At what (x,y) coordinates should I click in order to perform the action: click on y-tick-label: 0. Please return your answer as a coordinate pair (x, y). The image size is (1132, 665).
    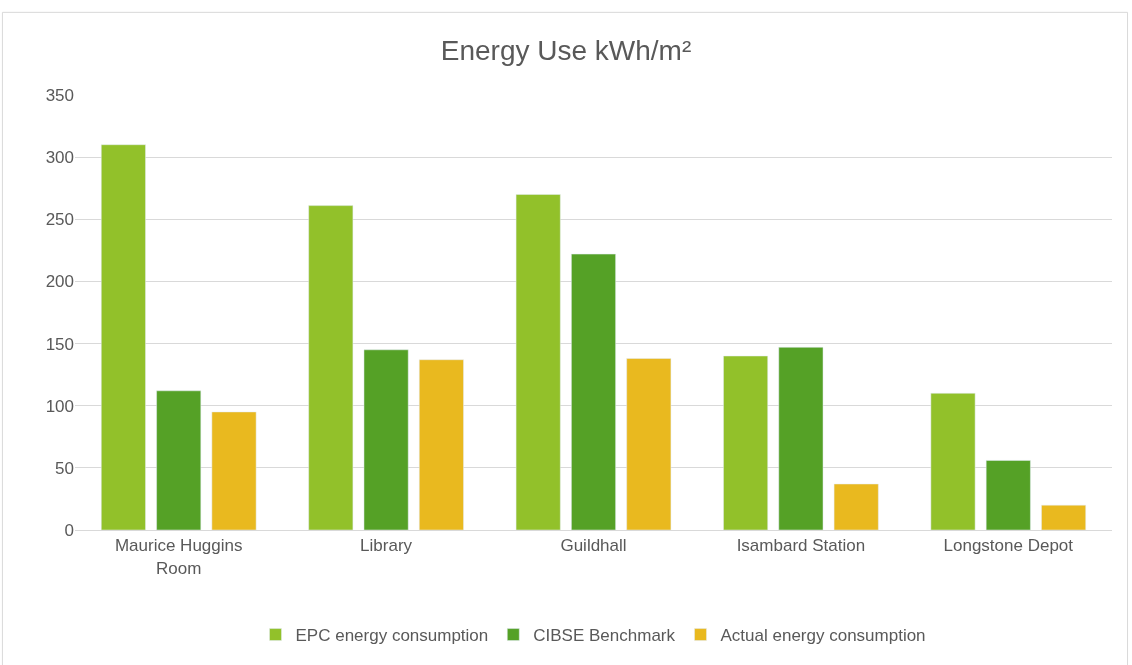
    Looking at the image, I should click on (69, 530).